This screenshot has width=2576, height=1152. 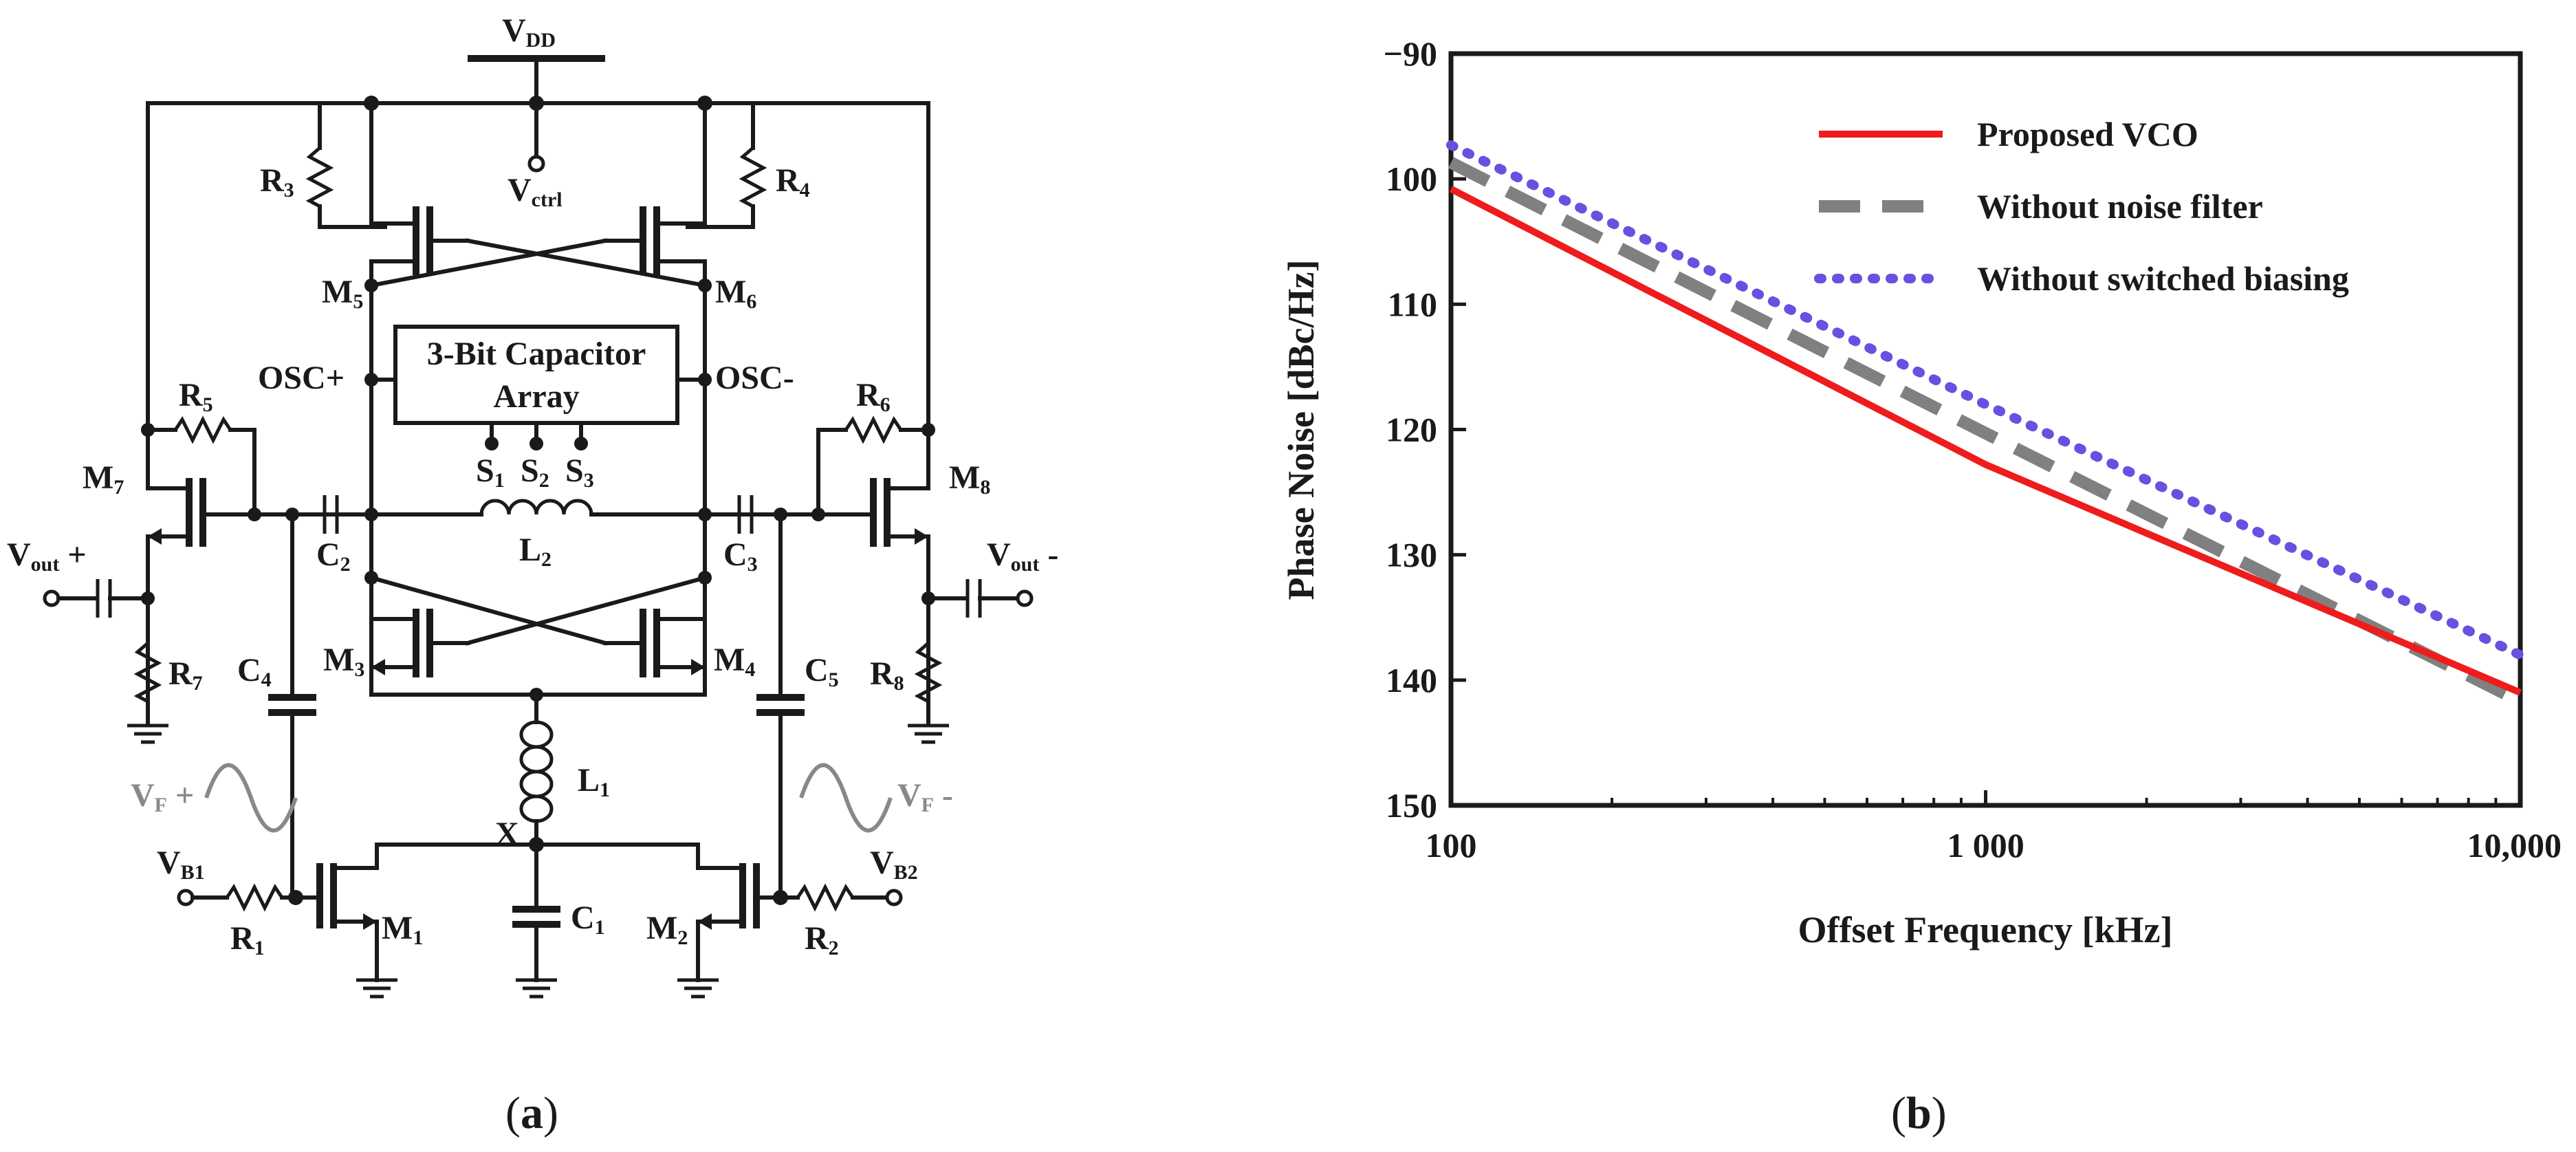 I want to click on label-vb2: VB2, so click(x=894, y=864).